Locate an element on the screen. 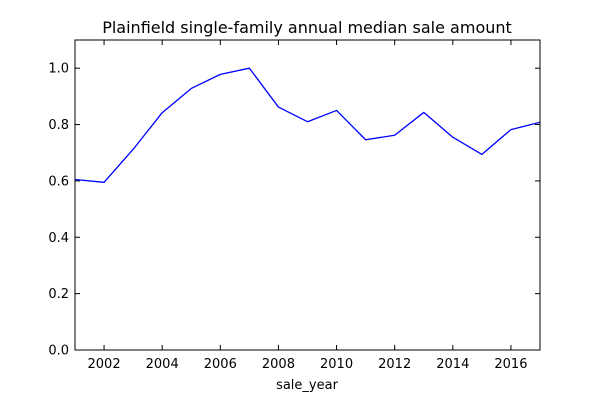 The width and height of the screenshot is (600, 400). x-tick-label: 2016 is located at coordinates (510, 364).